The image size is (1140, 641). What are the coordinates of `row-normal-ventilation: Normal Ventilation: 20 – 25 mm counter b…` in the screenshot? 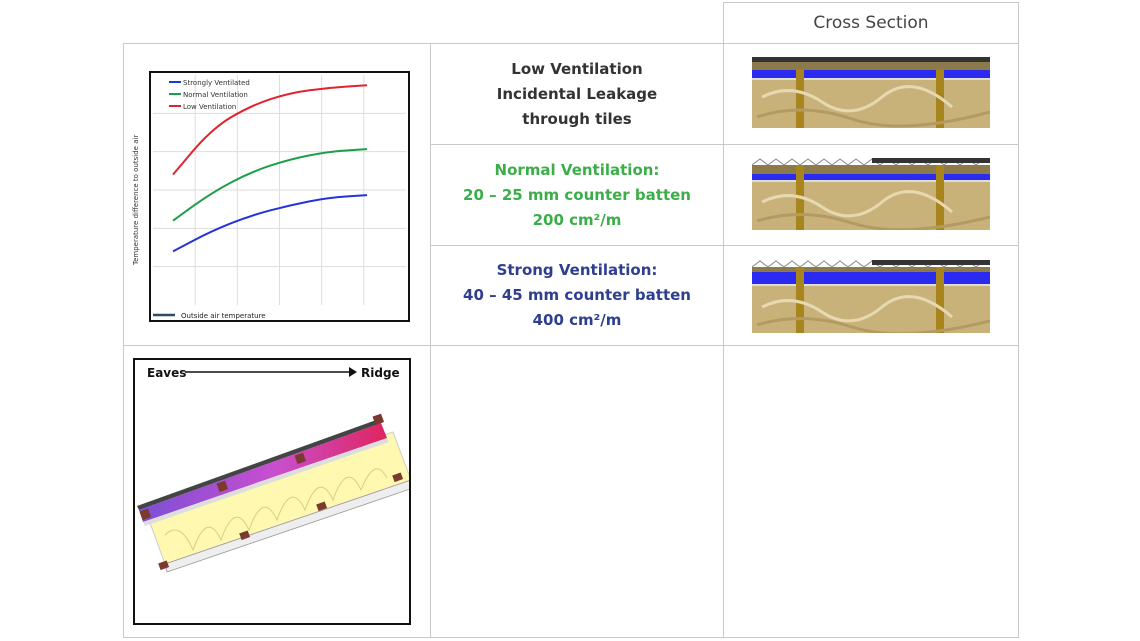 It's located at (577, 195).